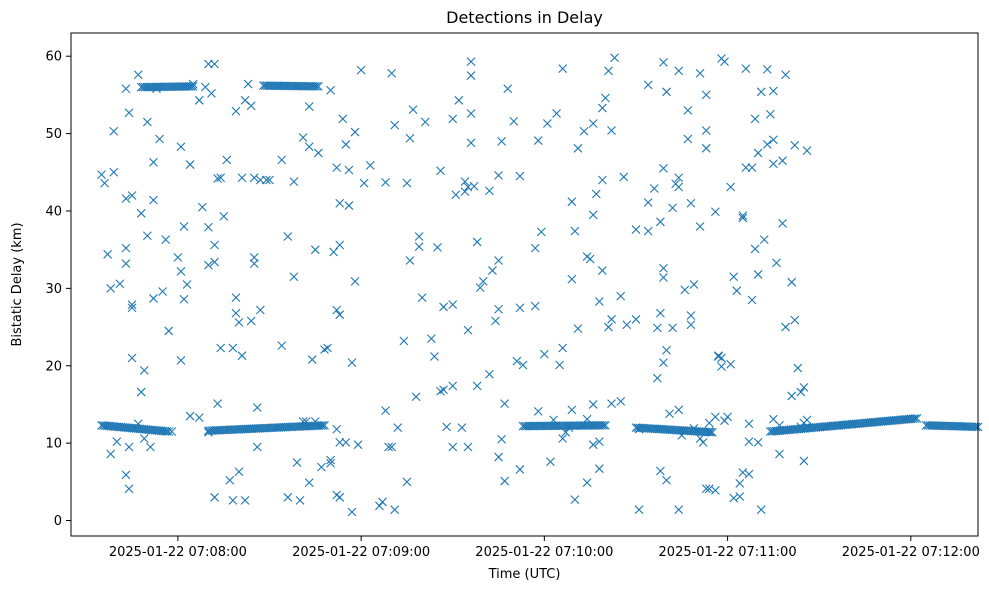 This screenshot has width=989, height=594. What do you see at coordinates (524, 574) in the screenshot?
I see `x-axis-label: Time (UTC)` at bounding box center [524, 574].